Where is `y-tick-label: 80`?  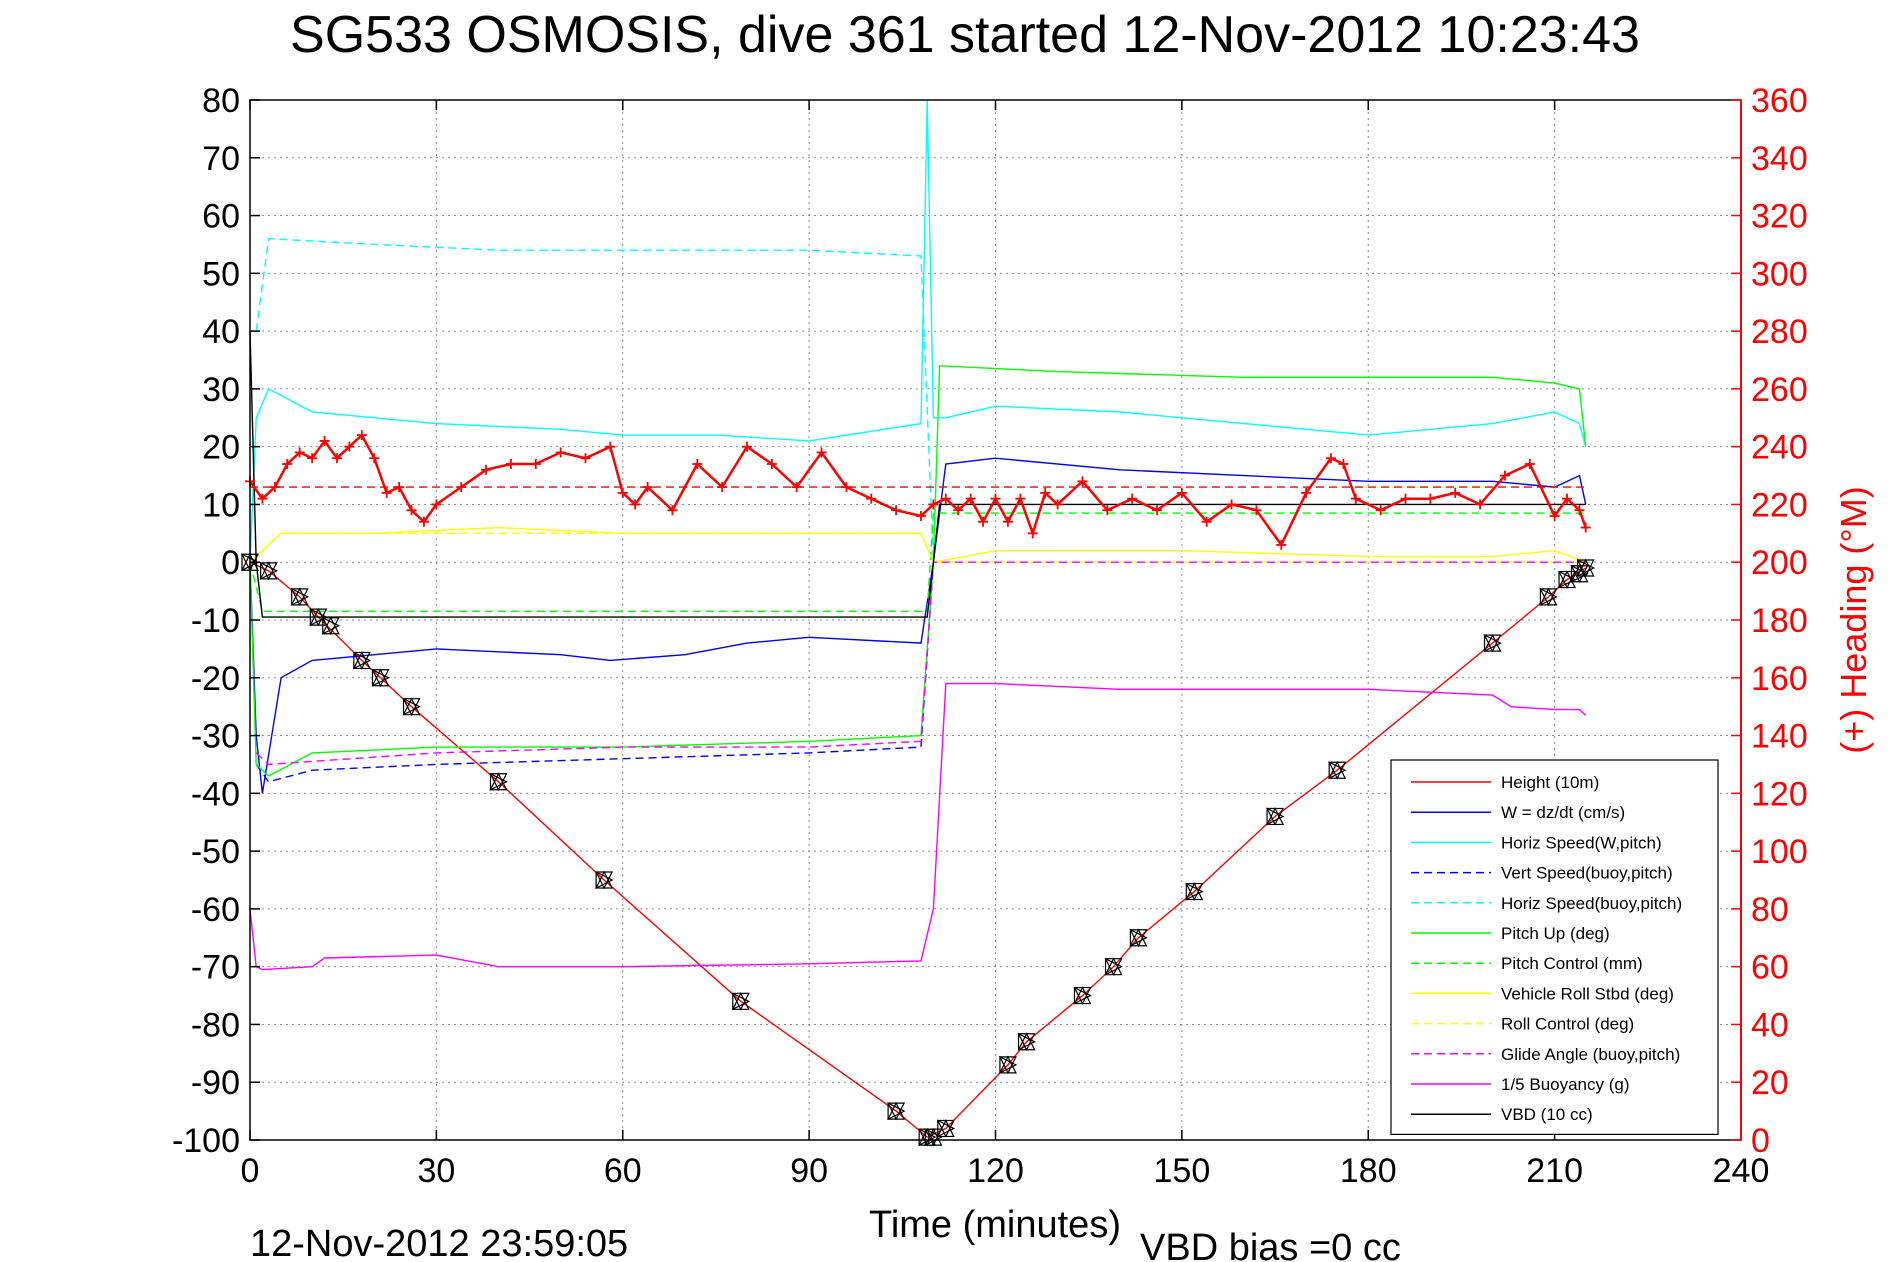 y-tick-label: 80 is located at coordinates (221, 101).